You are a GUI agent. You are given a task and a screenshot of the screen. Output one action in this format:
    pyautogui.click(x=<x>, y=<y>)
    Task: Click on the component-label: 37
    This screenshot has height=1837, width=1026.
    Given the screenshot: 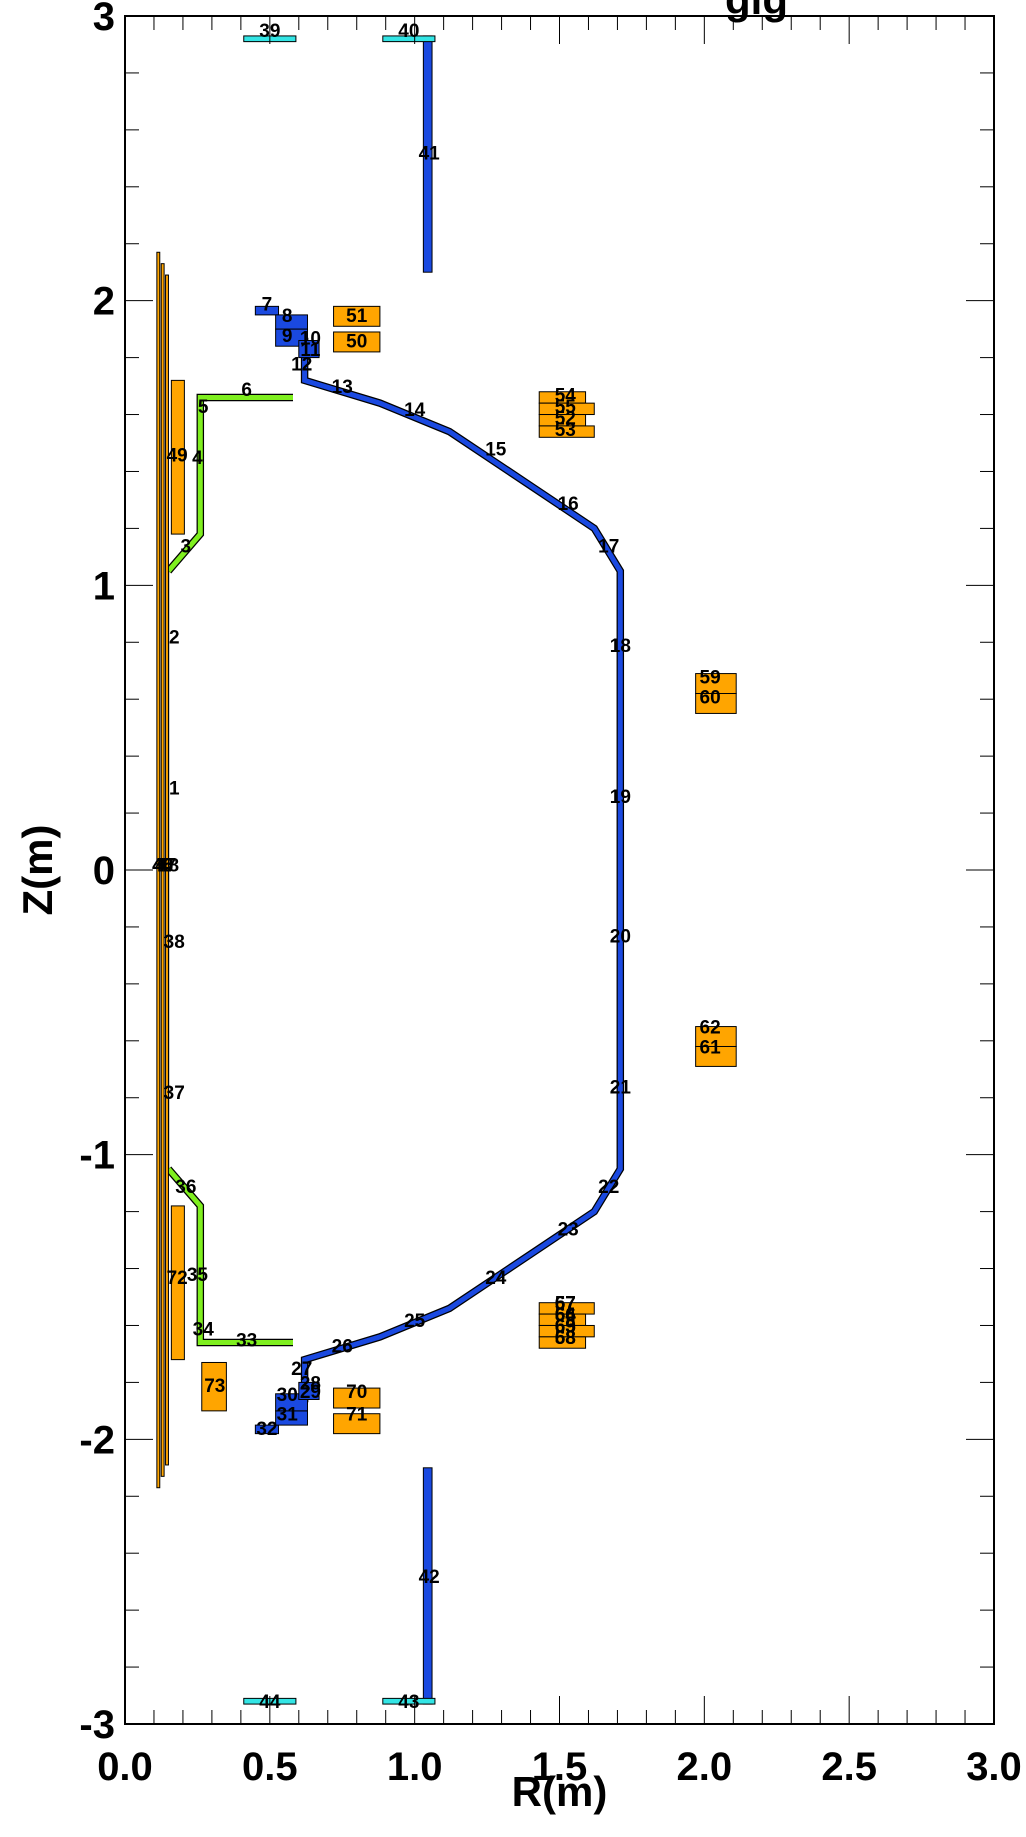 What is the action you would take?
    pyautogui.click(x=174, y=1093)
    